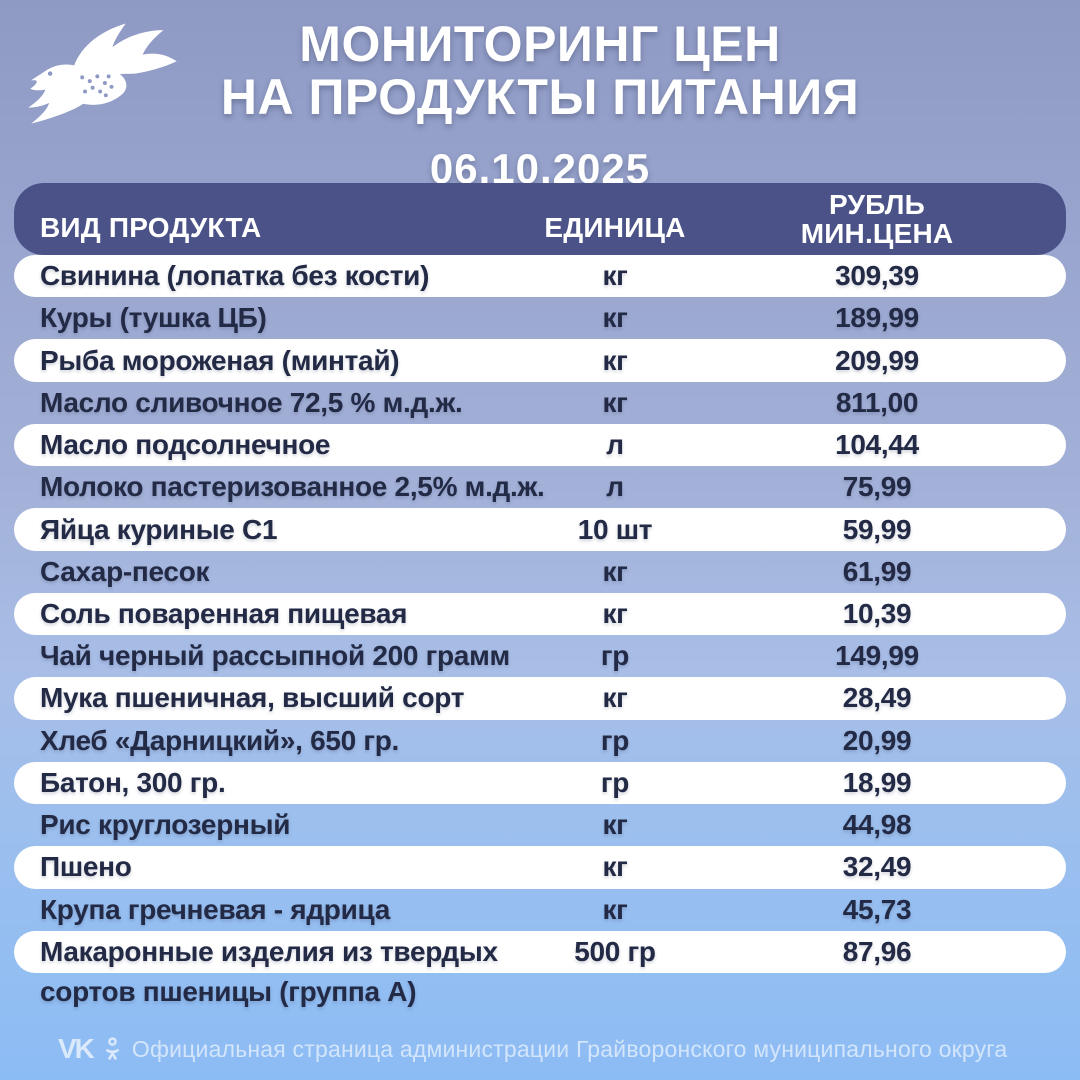 The width and height of the screenshot is (1080, 1080). What do you see at coordinates (540, 698) in the screenshot?
I see `table-row: Мука пшеничная, высший сорт кг 28,49` at bounding box center [540, 698].